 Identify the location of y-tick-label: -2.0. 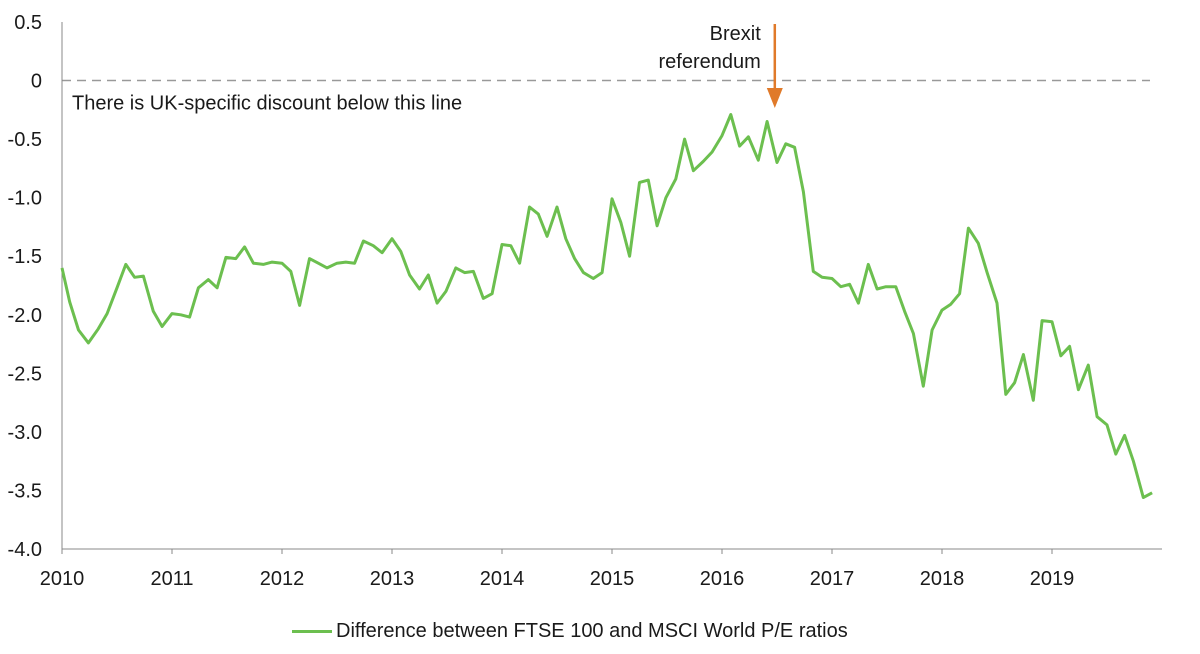
(25, 316).